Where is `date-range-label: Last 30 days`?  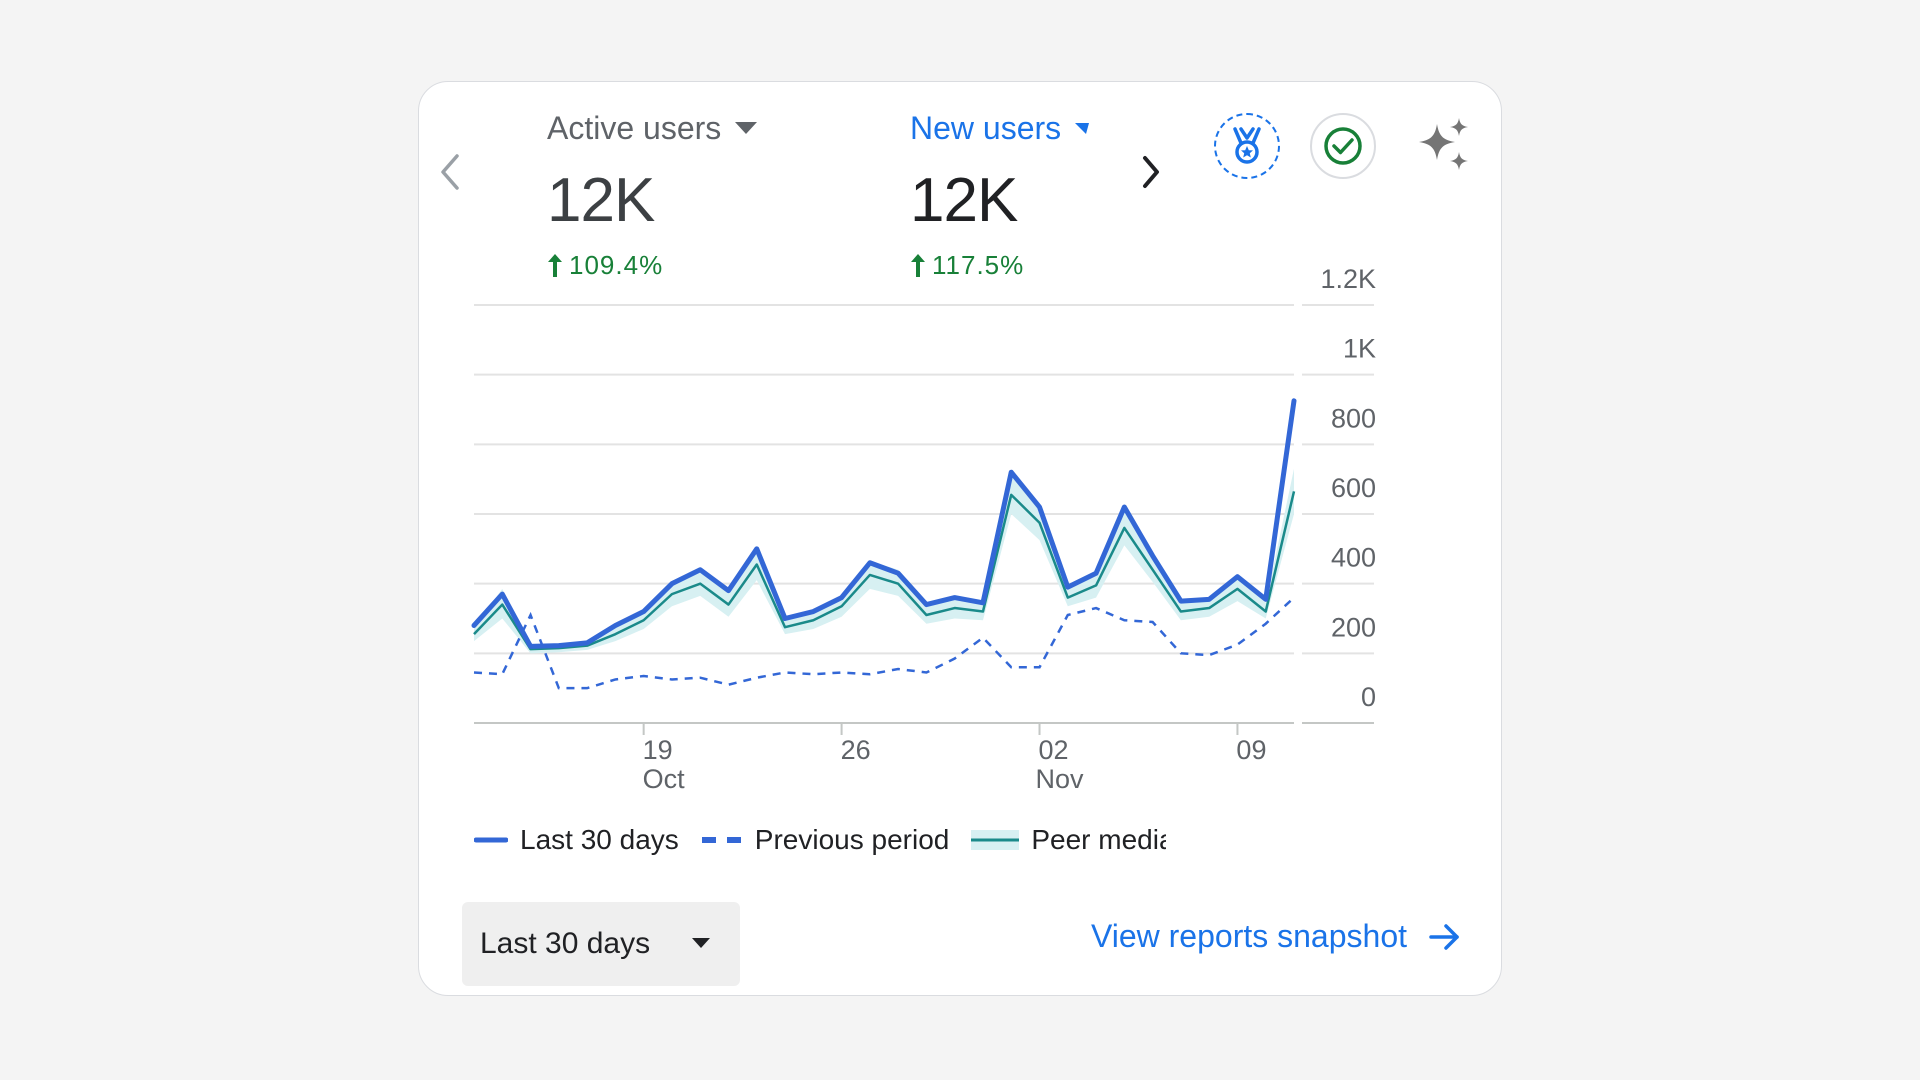 date-range-label: Last 30 days is located at coordinates (565, 943).